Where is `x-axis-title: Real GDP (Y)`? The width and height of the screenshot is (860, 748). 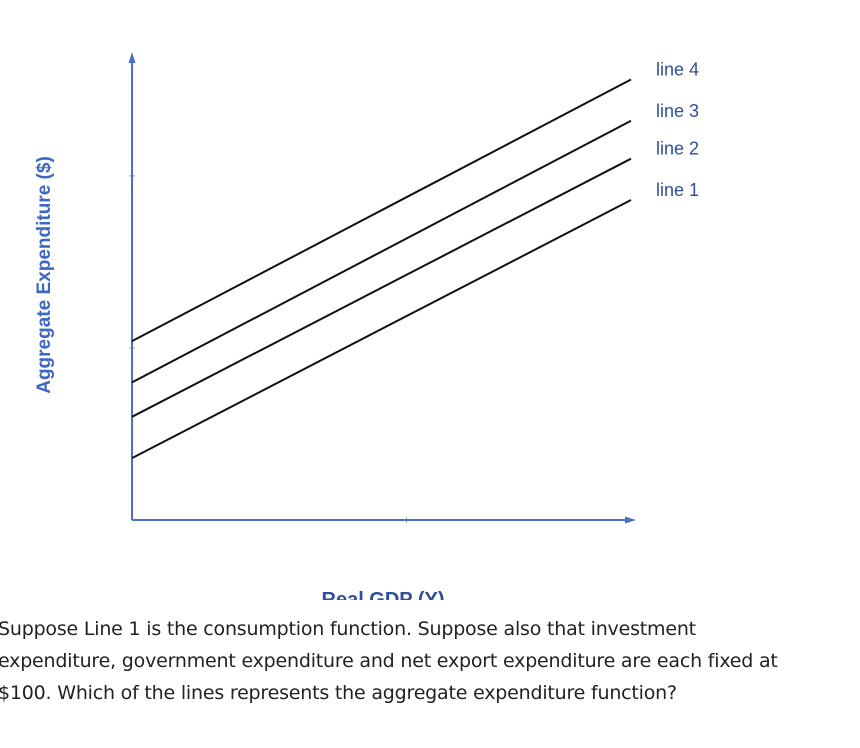 x-axis-title: Real GDP (Y) is located at coordinates (383, 594).